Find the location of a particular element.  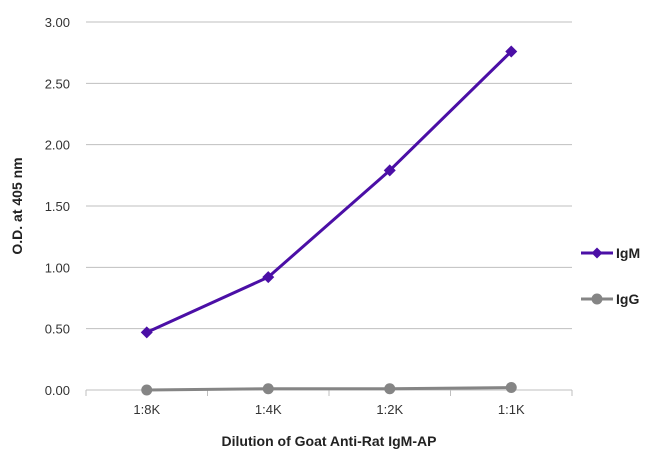

legend-item-igg: IgG is located at coordinates (610, 299).